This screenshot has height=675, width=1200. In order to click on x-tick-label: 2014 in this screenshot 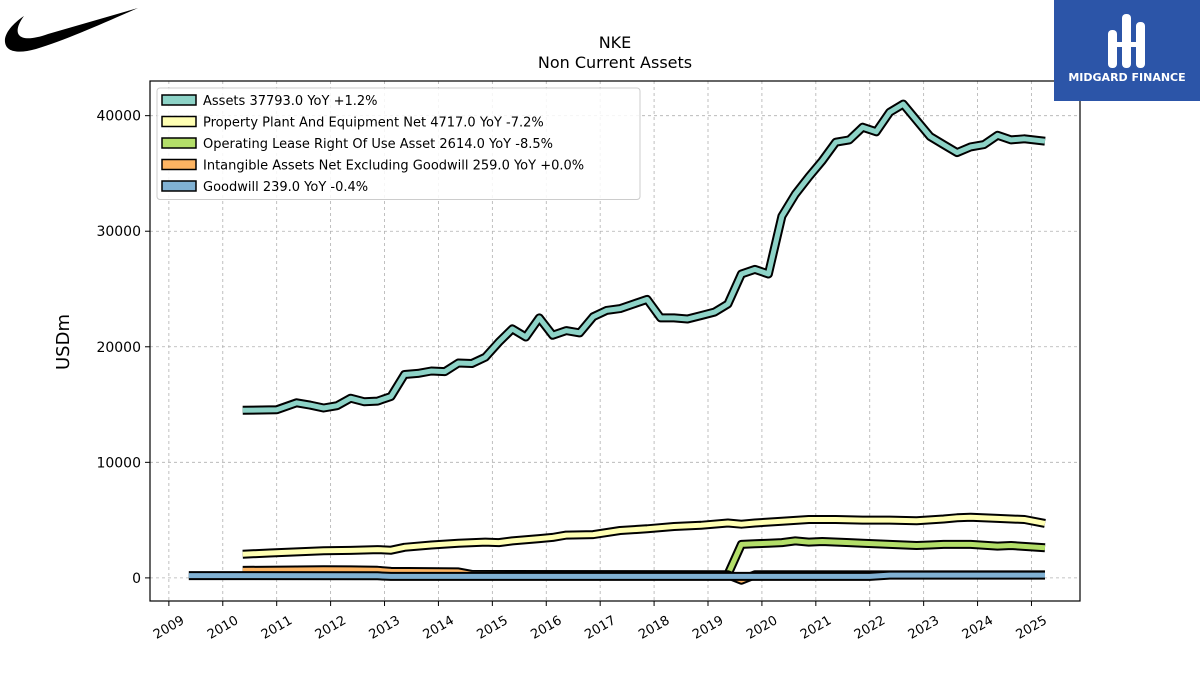, I will do `click(439, 628)`.